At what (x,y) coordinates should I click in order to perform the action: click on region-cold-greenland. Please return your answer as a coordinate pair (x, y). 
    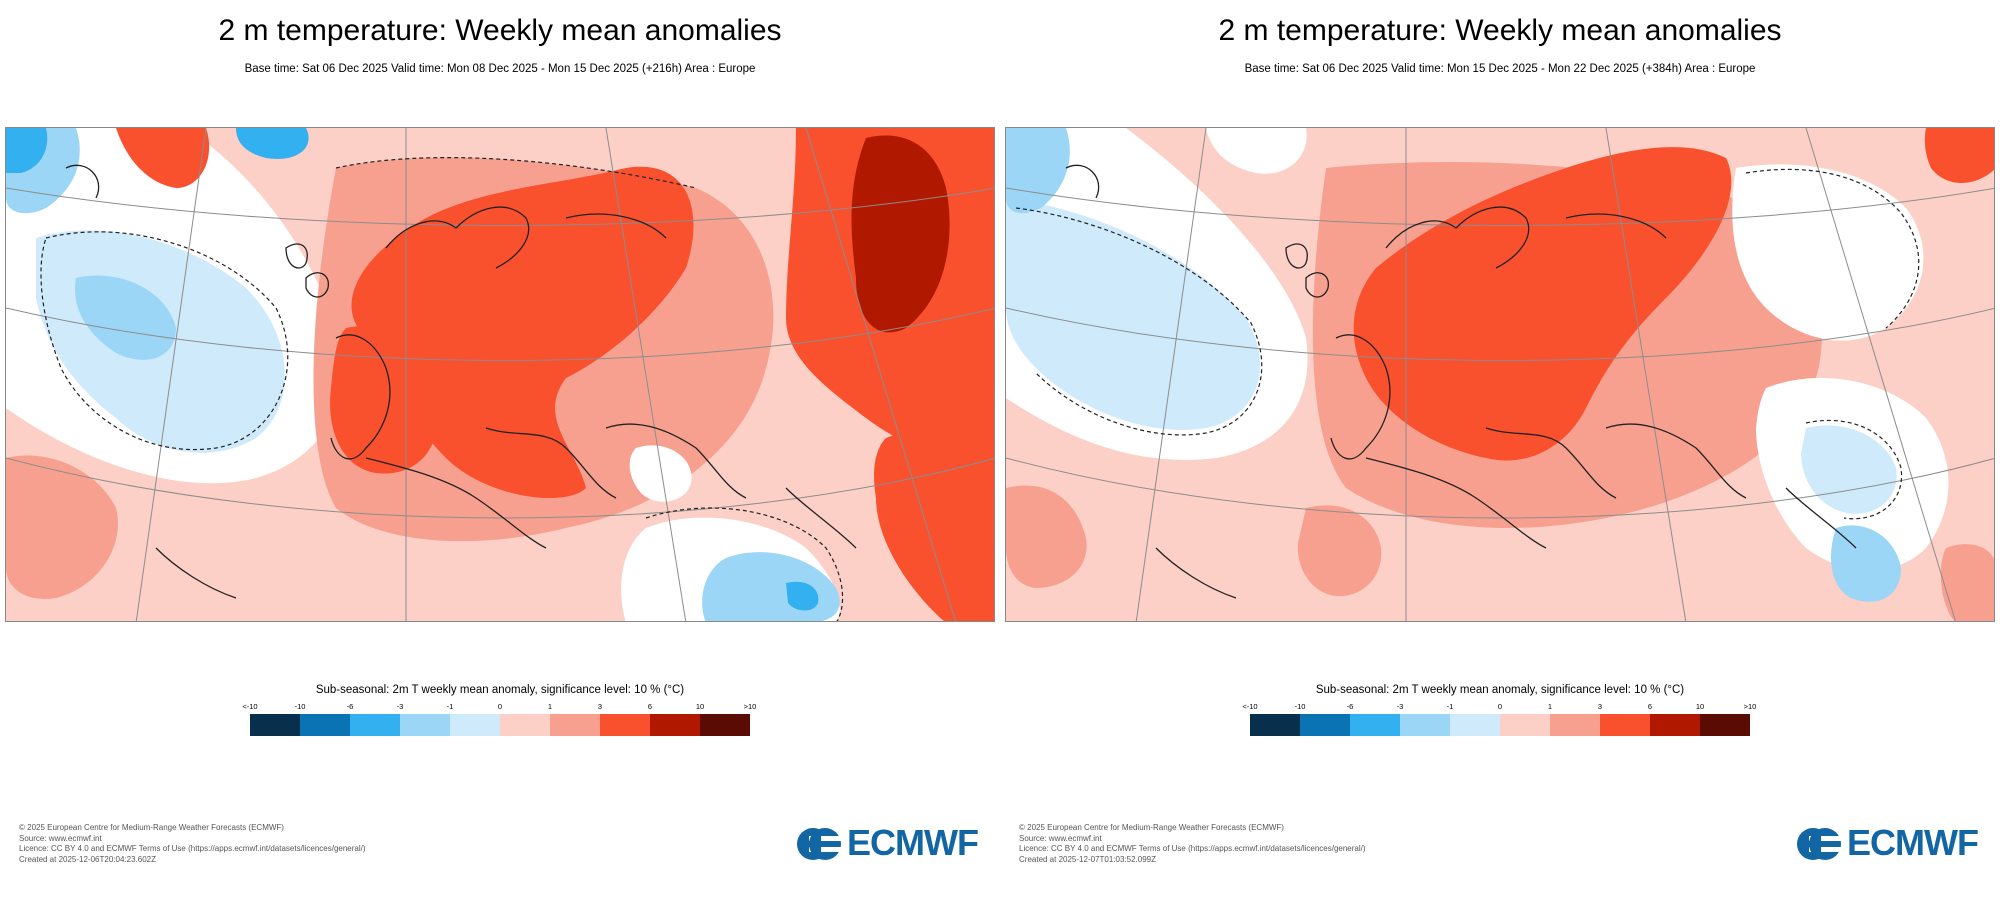
    Looking at the image, I should click on (1038, 171).